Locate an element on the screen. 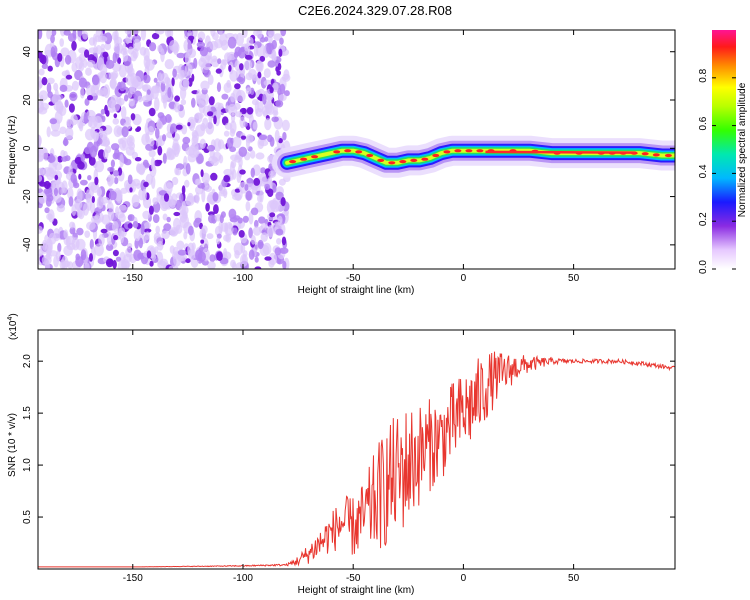  svg-text: (x104) is located at coordinates (13, 326).